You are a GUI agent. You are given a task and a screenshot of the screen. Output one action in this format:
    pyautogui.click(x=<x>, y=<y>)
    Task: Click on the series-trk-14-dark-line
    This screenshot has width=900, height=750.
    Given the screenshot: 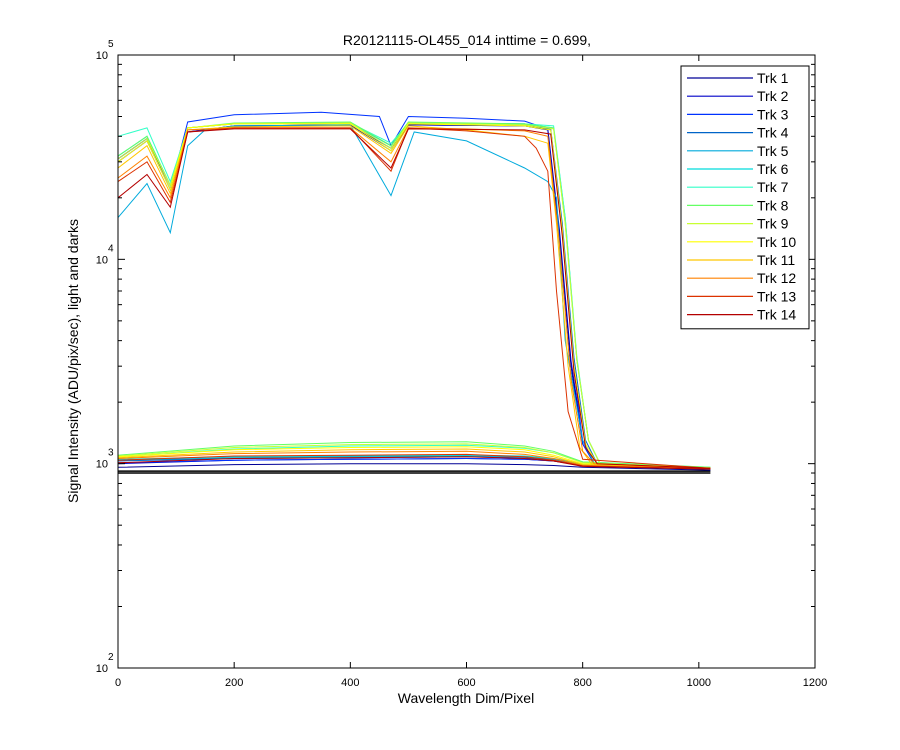 What is the action you would take?
    pyautogui.click(x=414, y=463)
    